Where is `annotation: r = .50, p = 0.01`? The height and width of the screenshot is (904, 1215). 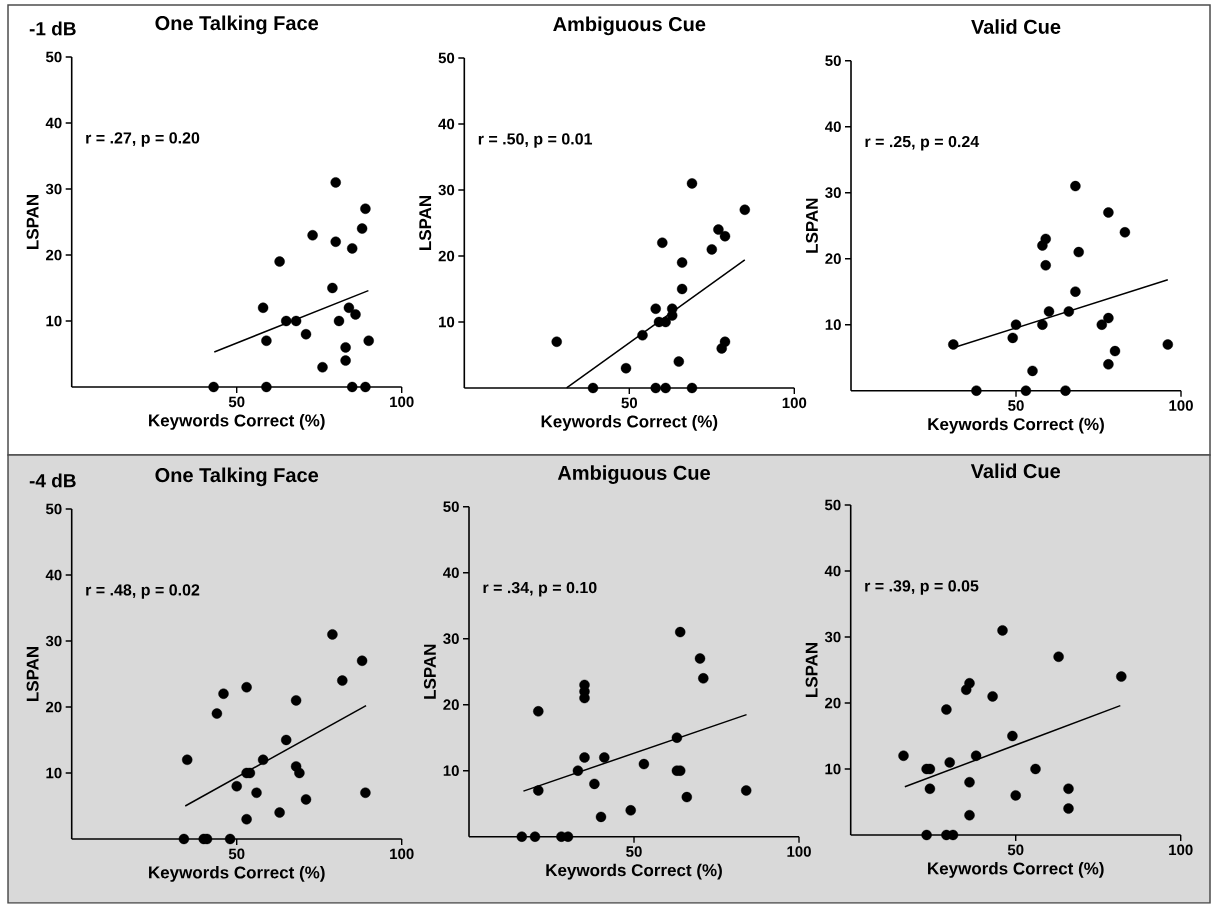
annotation: r = .50, p = 0.01 is located at coordinates (535, 140).